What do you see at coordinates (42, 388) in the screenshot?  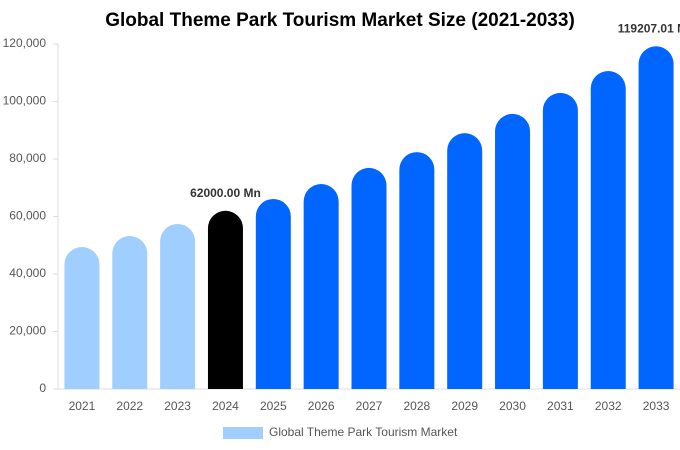 I see `y-tick-label: 0` at bounding box center [42, 388].